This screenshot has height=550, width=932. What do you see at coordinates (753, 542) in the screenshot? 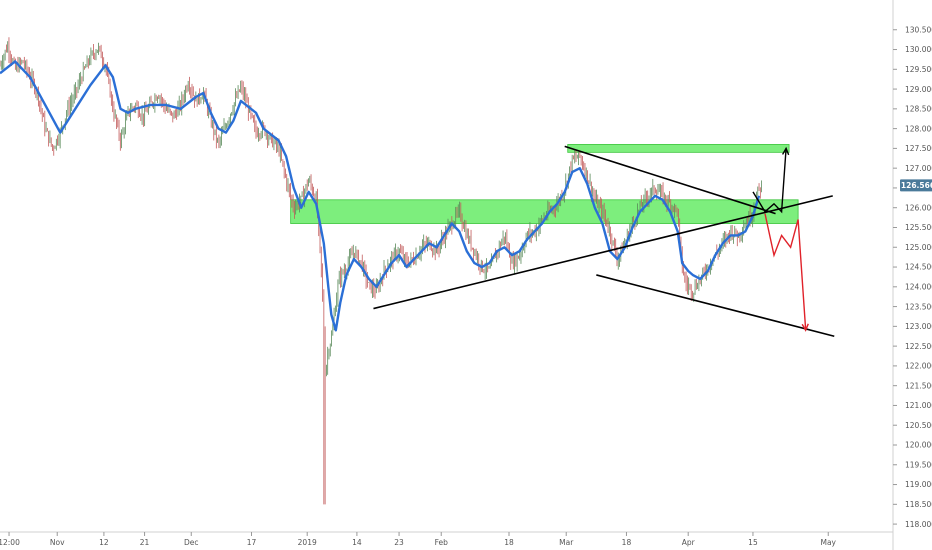
I see `x-tick-label: 15` at bounding box center [753, 542].